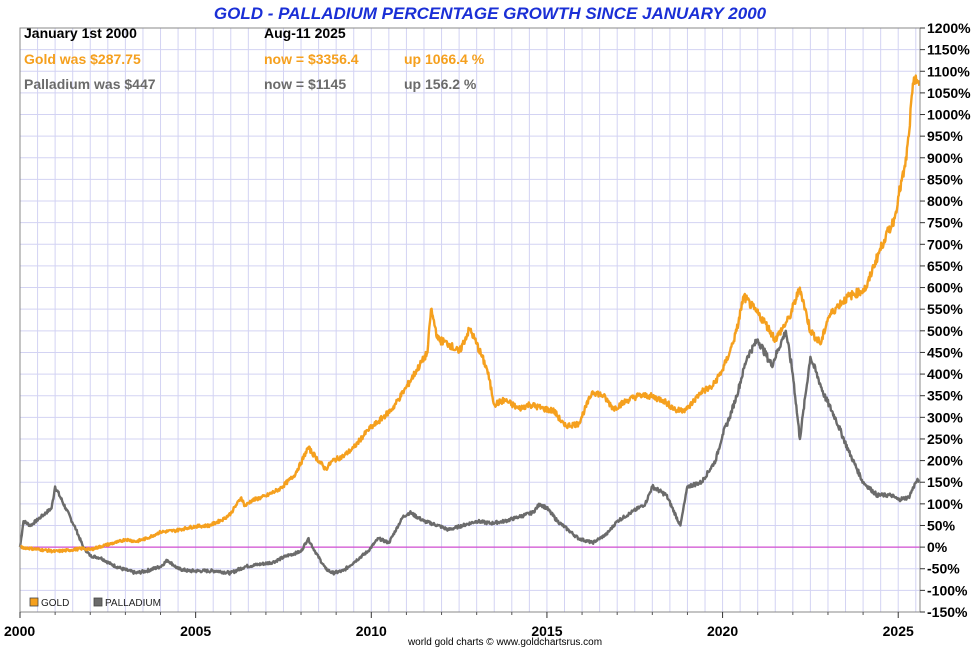 This screenshot has width=980, height=650. I want to click on y-tick-label: 1100%, so click(948, 71).